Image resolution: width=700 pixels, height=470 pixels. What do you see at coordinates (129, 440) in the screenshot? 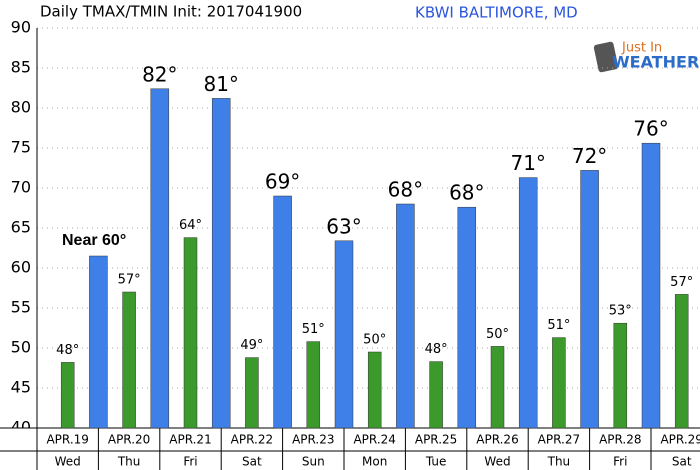
I see `x-tick-label: APR.20` at bounding box center [129, 440].